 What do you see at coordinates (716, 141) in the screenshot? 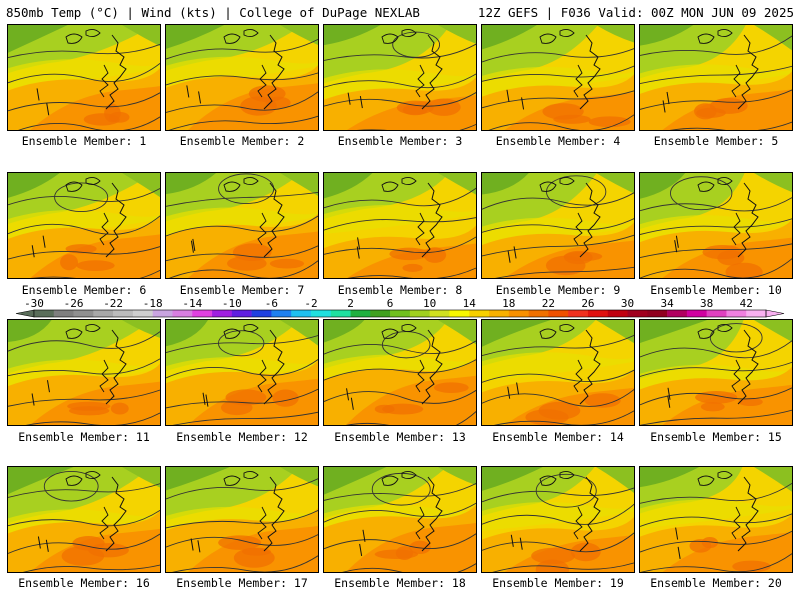
I see `ensemble-member-label: Ensemble Member: 5` at bounding box center [716, 141].